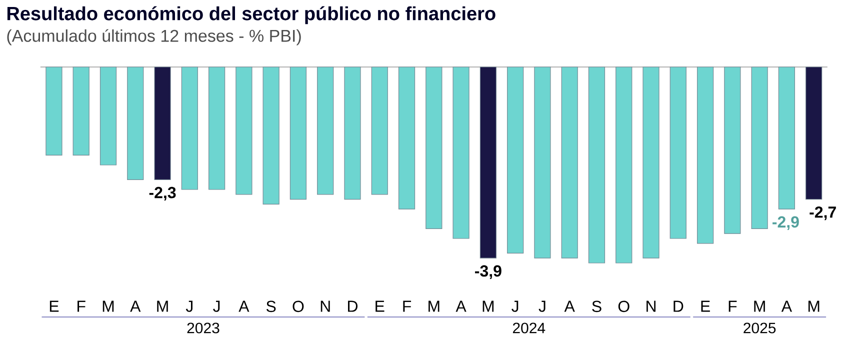  What do you see at coordinates (162, 193) in the screenshot?
I see `data-label: -2,3` at bounding box center [162, 193].